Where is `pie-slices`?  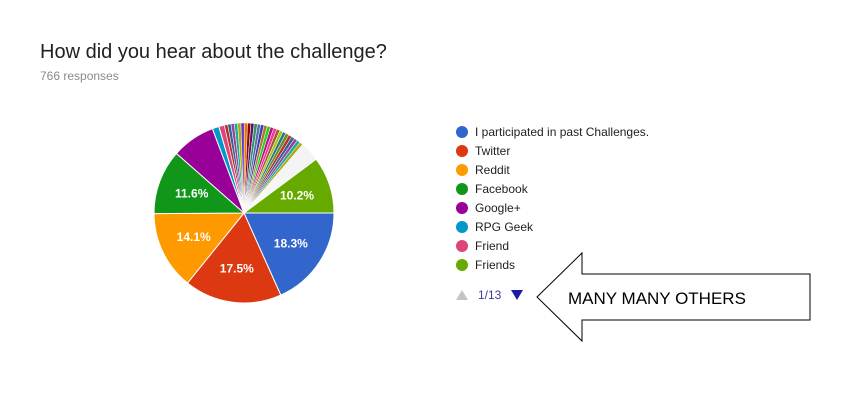 pie-slices is located at coordinates (244, 213).